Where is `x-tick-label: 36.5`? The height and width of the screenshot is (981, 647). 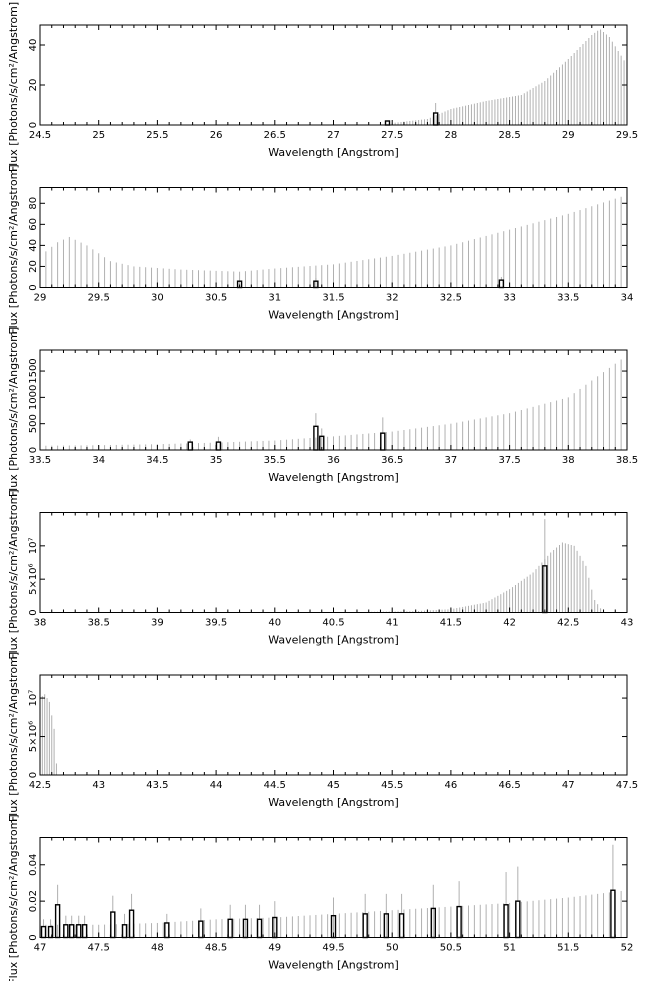 x-tick-label: 36.5 is located at coordinates (392, 460).